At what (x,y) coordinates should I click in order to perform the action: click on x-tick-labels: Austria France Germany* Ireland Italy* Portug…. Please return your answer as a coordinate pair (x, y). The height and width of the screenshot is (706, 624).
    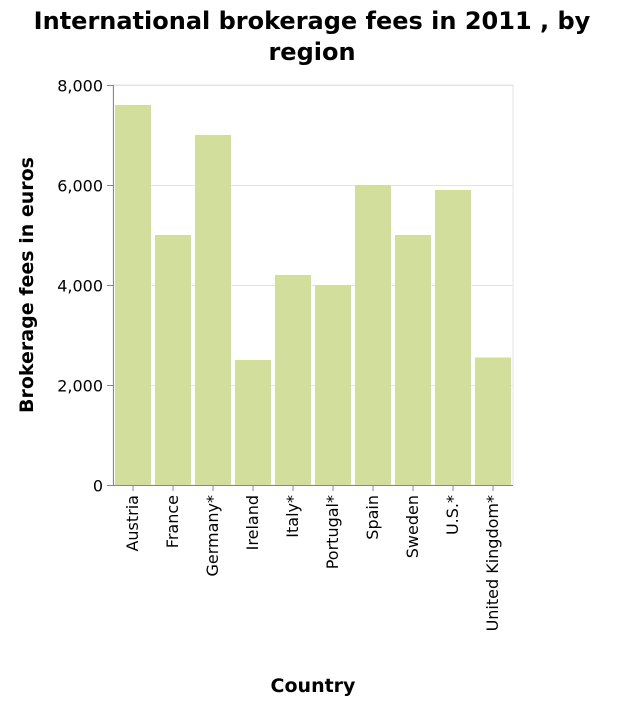
    Looking at the image, I should click on (312, 563).